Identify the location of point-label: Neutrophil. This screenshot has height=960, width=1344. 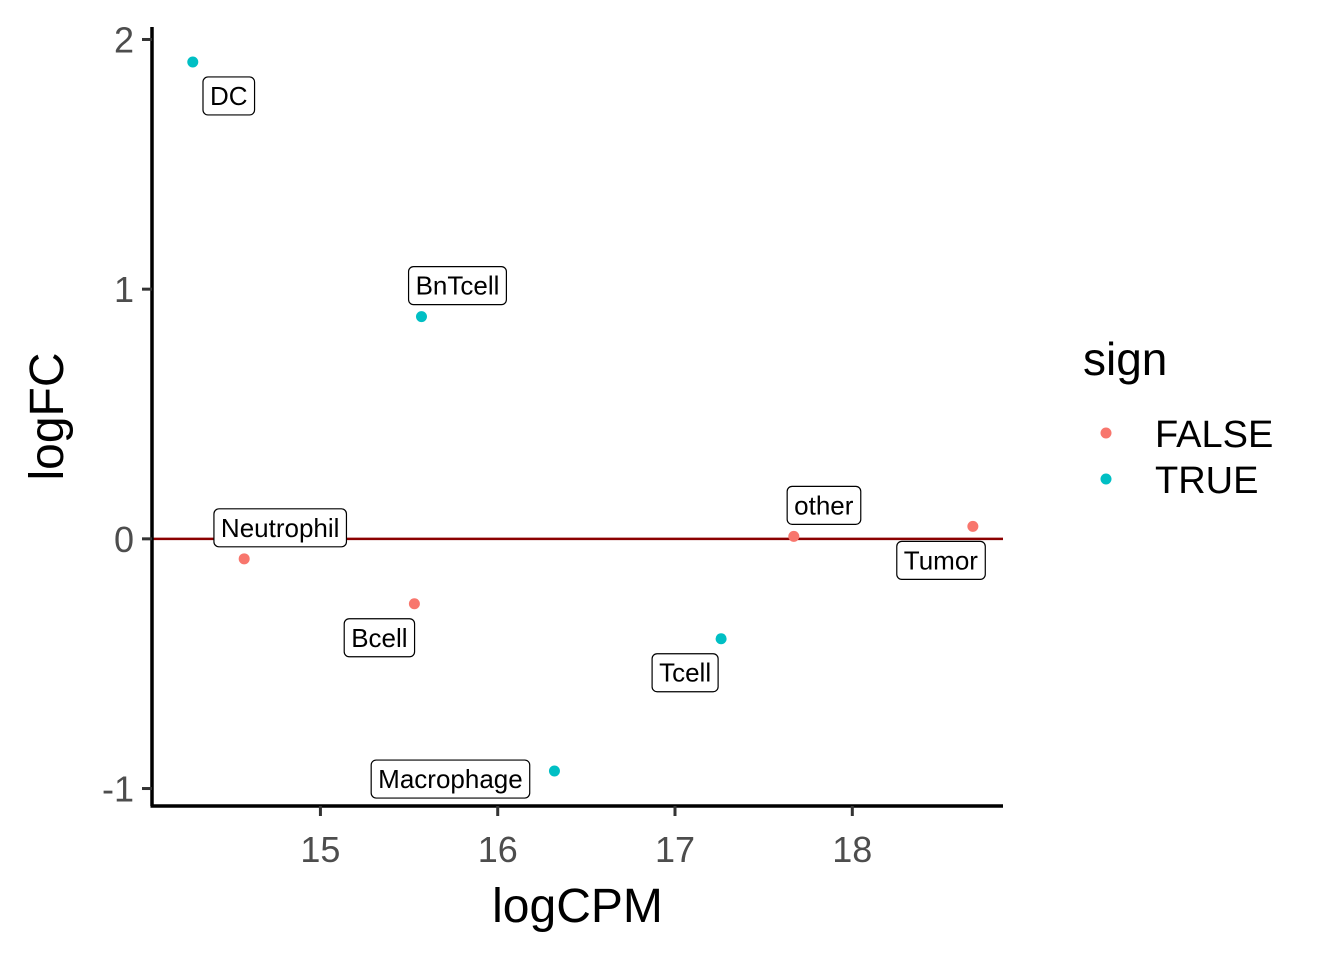
(280, 528).